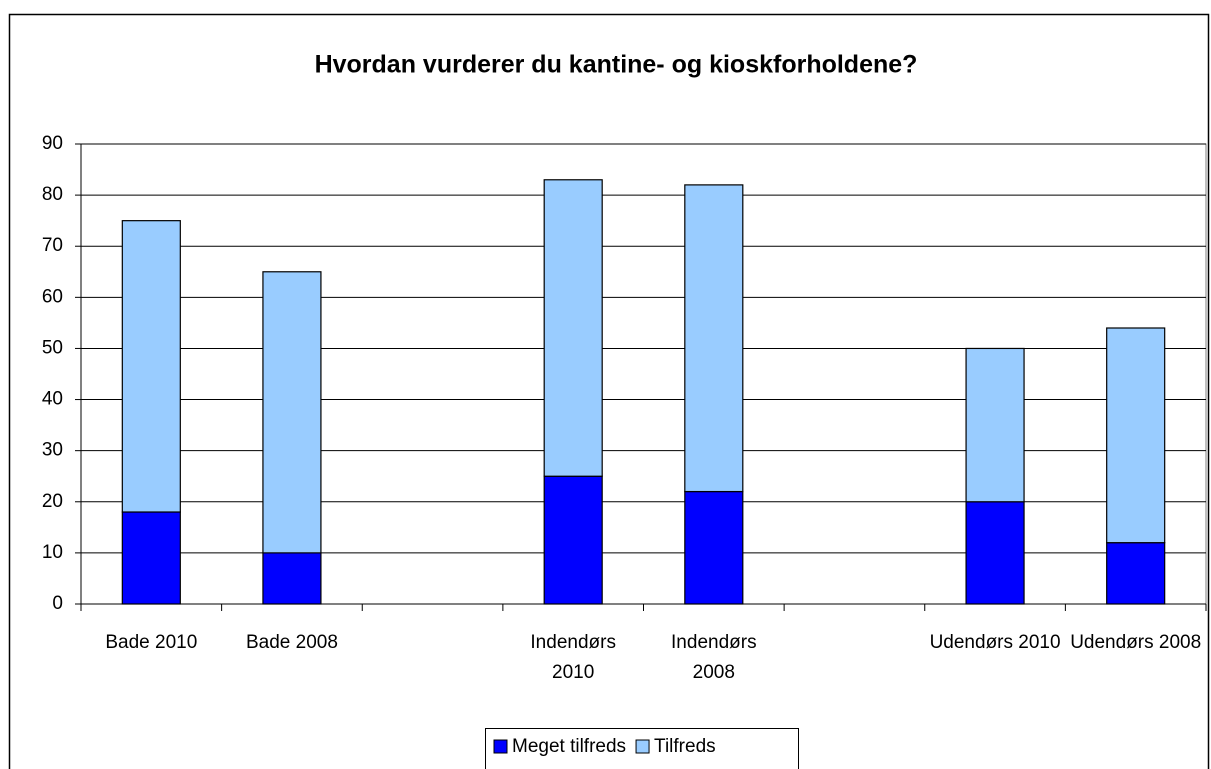  I want to click on x-tick-label: Udendørs 2010, so click(995, 642).